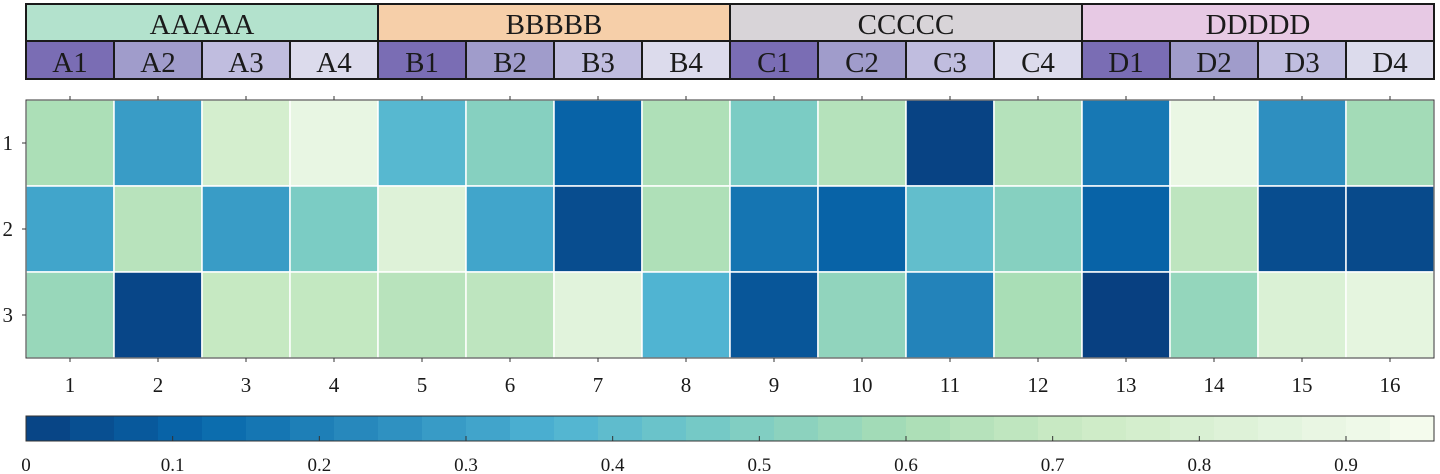 The height and width of the screenshot is (474, 1440). I want to click on subgroup-label: D3, so click(1301, 63).